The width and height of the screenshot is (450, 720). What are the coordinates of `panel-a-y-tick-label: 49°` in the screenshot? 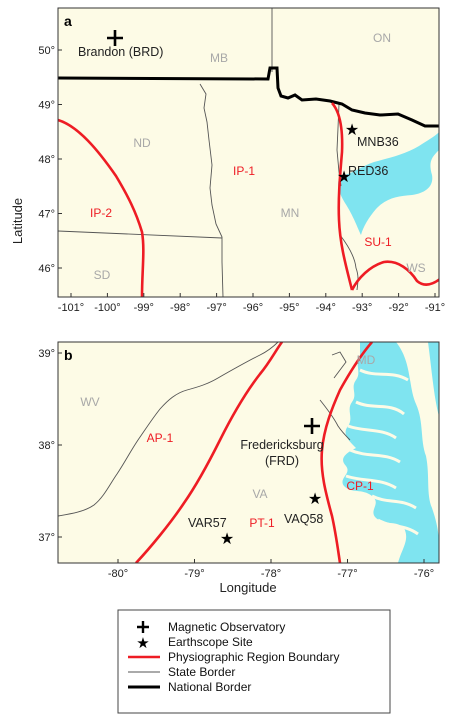 It's located at (46, 106).